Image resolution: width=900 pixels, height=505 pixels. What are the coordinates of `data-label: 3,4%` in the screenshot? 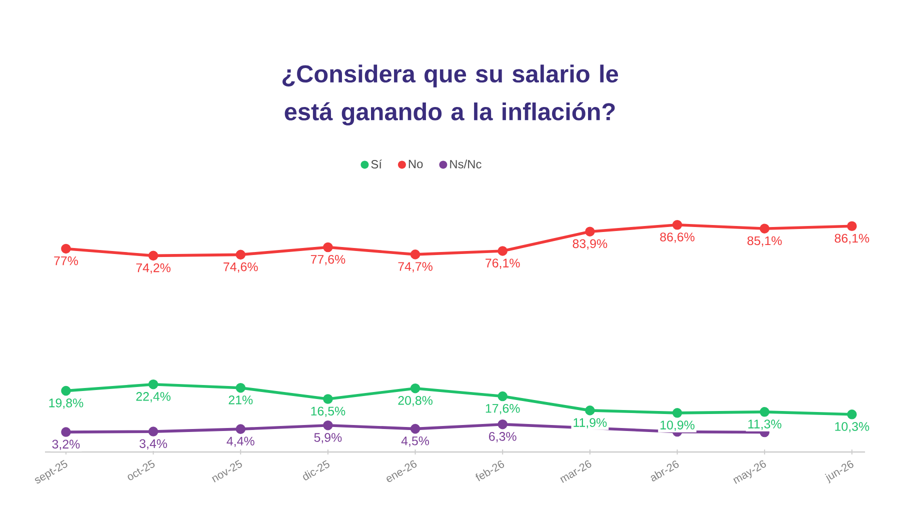 It's located at (154, 444).